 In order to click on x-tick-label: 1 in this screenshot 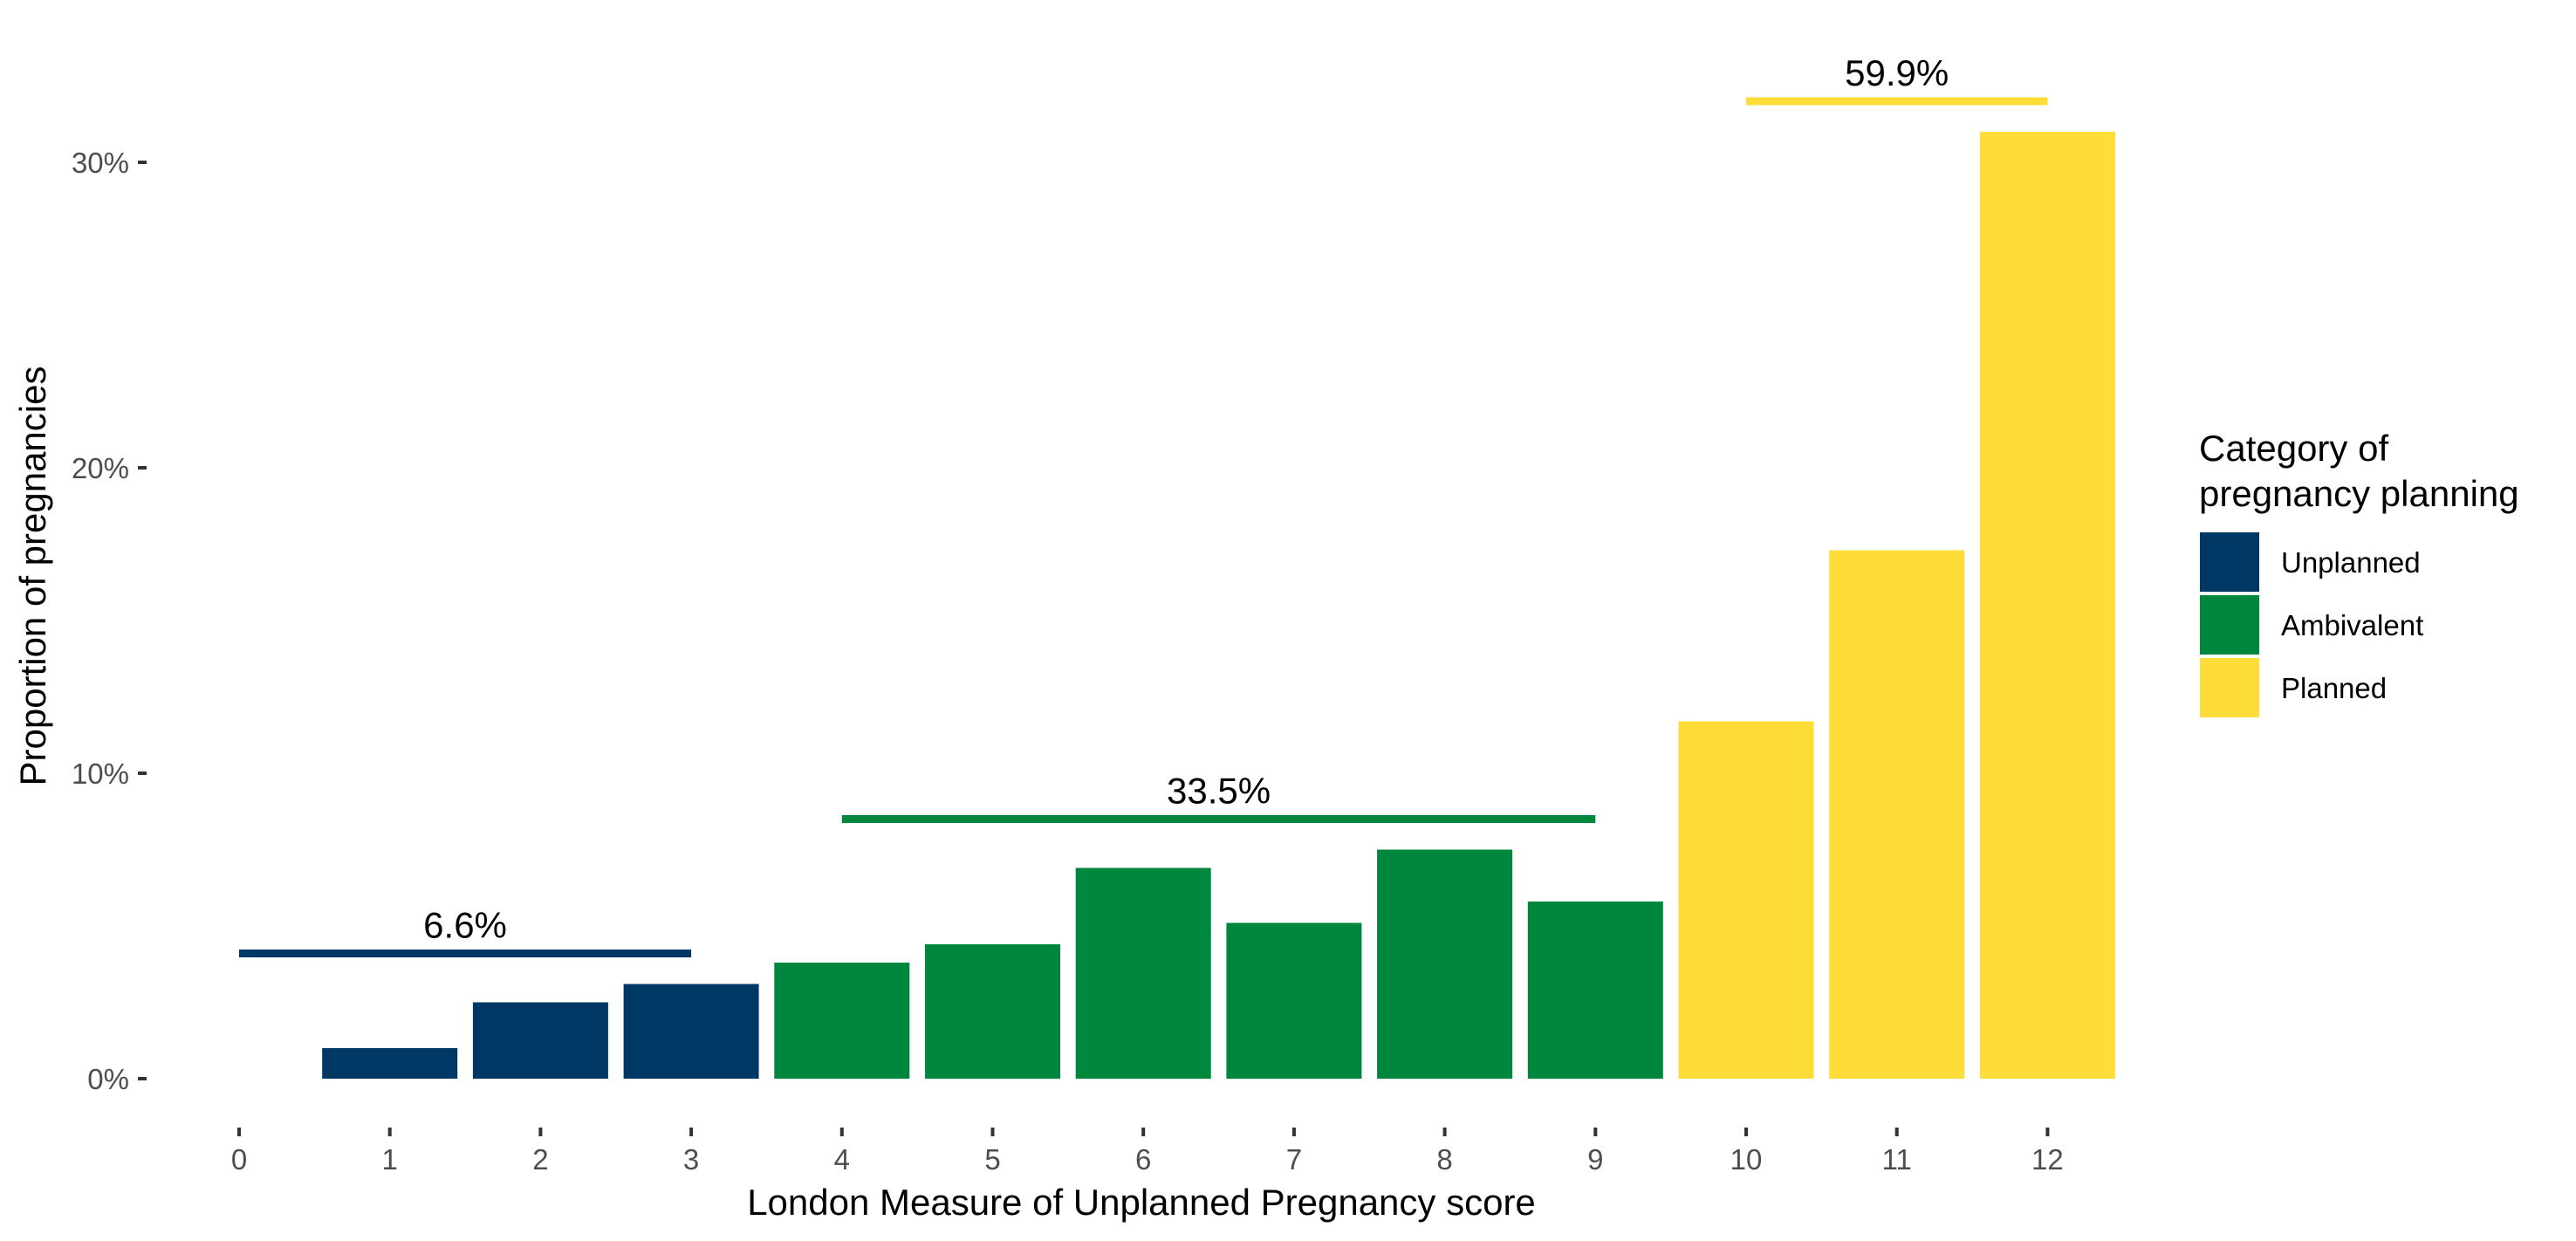, I will do `click(390, 1159)`.